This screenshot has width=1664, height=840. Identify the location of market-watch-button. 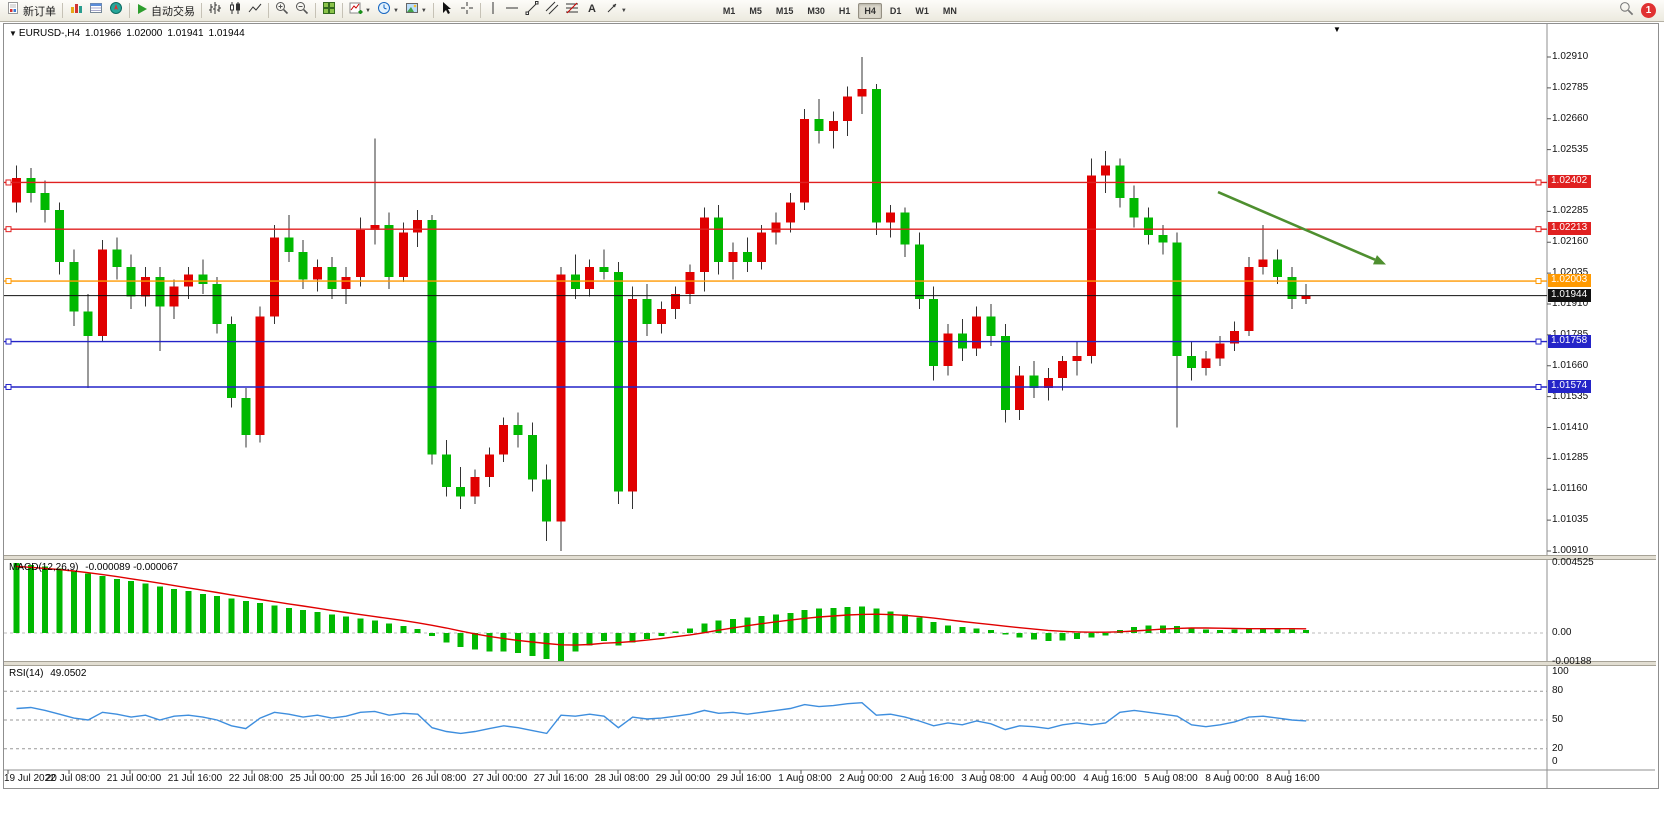
(76, 11).